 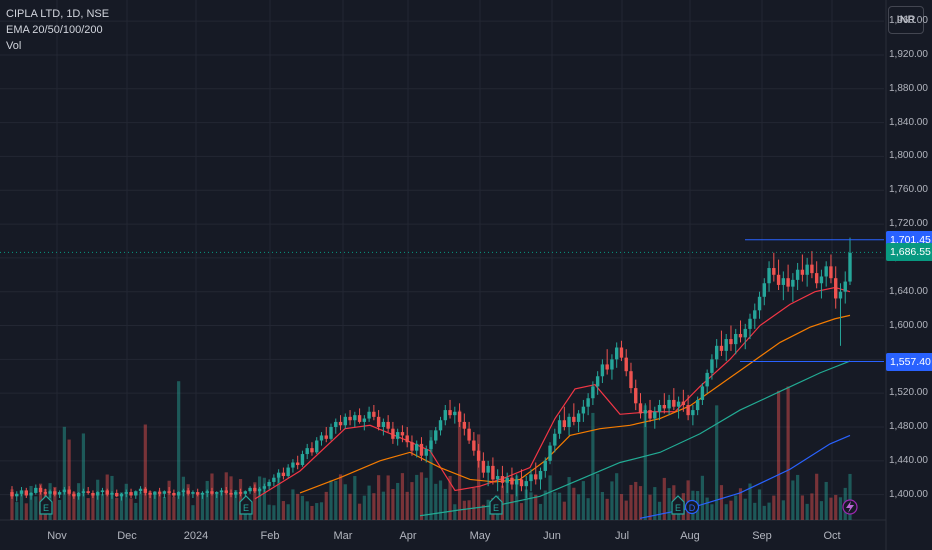 What do you see at coordinates (850, 507) in the screenshot?
I see `lightning-icon` at bounding box center [850, 507].